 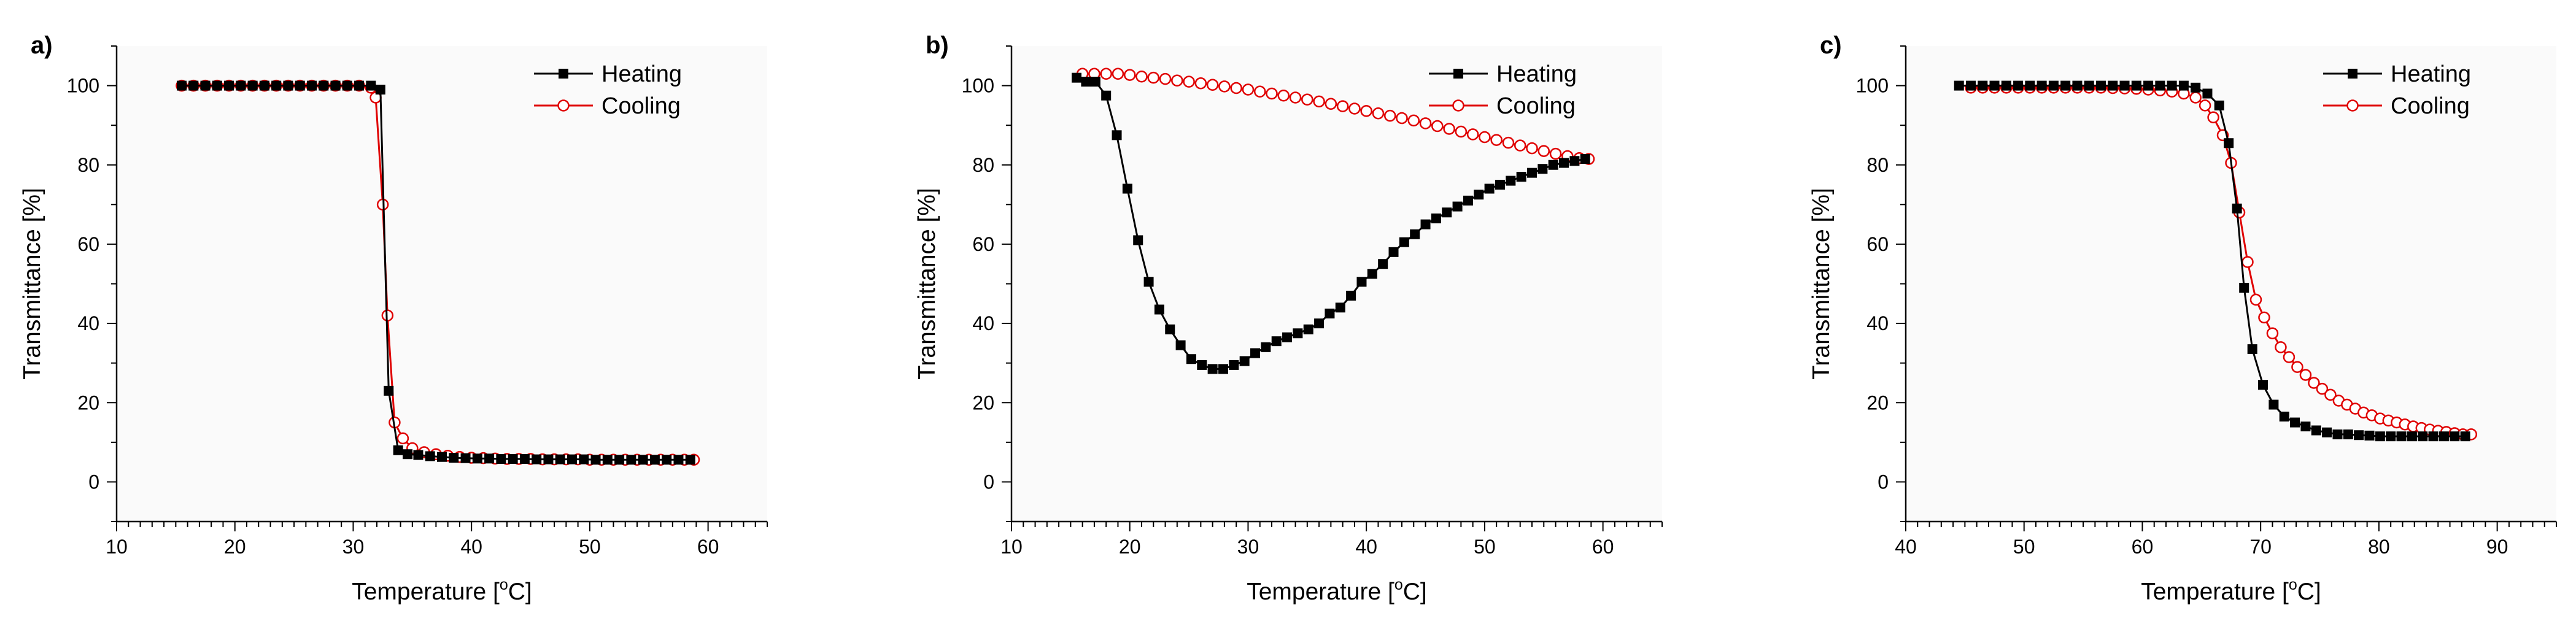 I want to click on panel-label: a), so click(x=42, y=46).